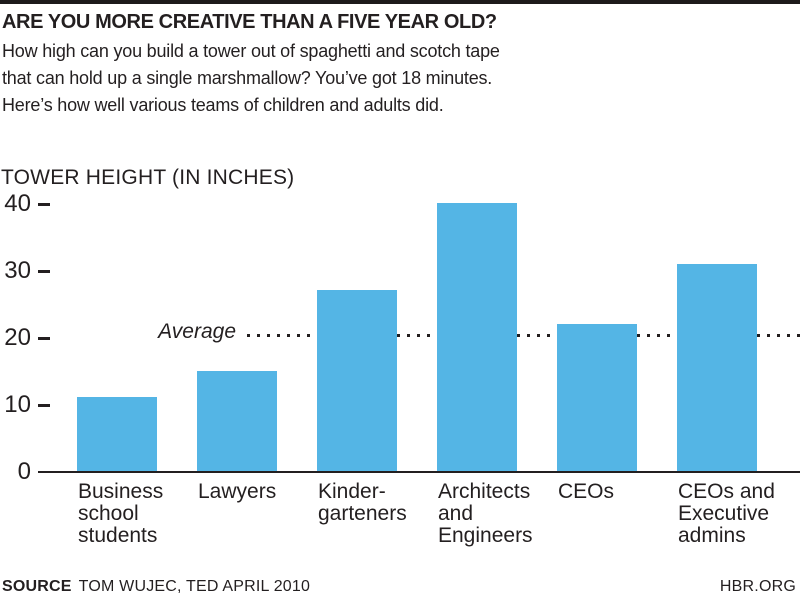  I want to click on y-tick-label: 20, so click(17, 337).